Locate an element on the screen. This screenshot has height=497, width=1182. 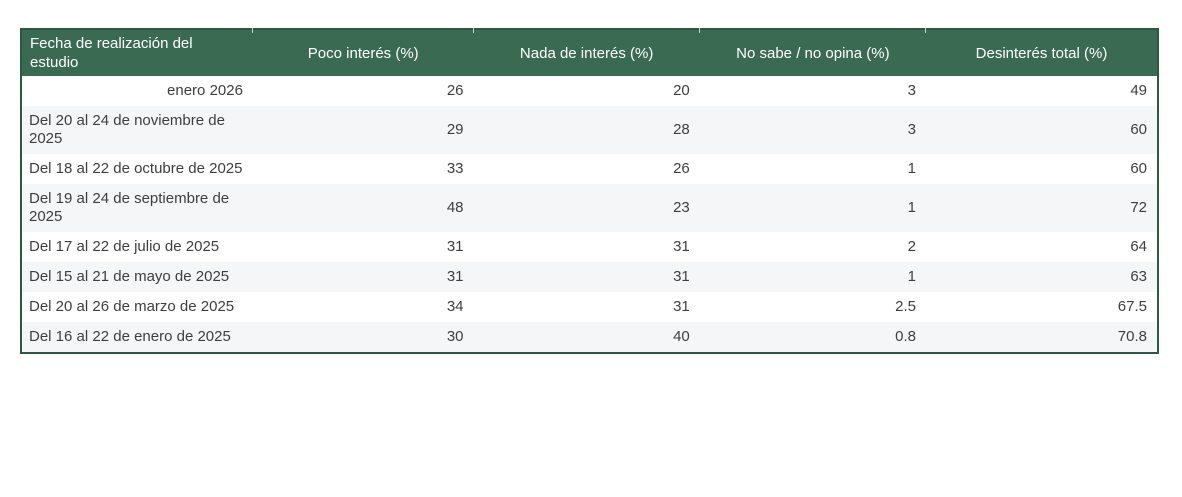
cell-value: 2.5 is located at coordinates (812, 307).